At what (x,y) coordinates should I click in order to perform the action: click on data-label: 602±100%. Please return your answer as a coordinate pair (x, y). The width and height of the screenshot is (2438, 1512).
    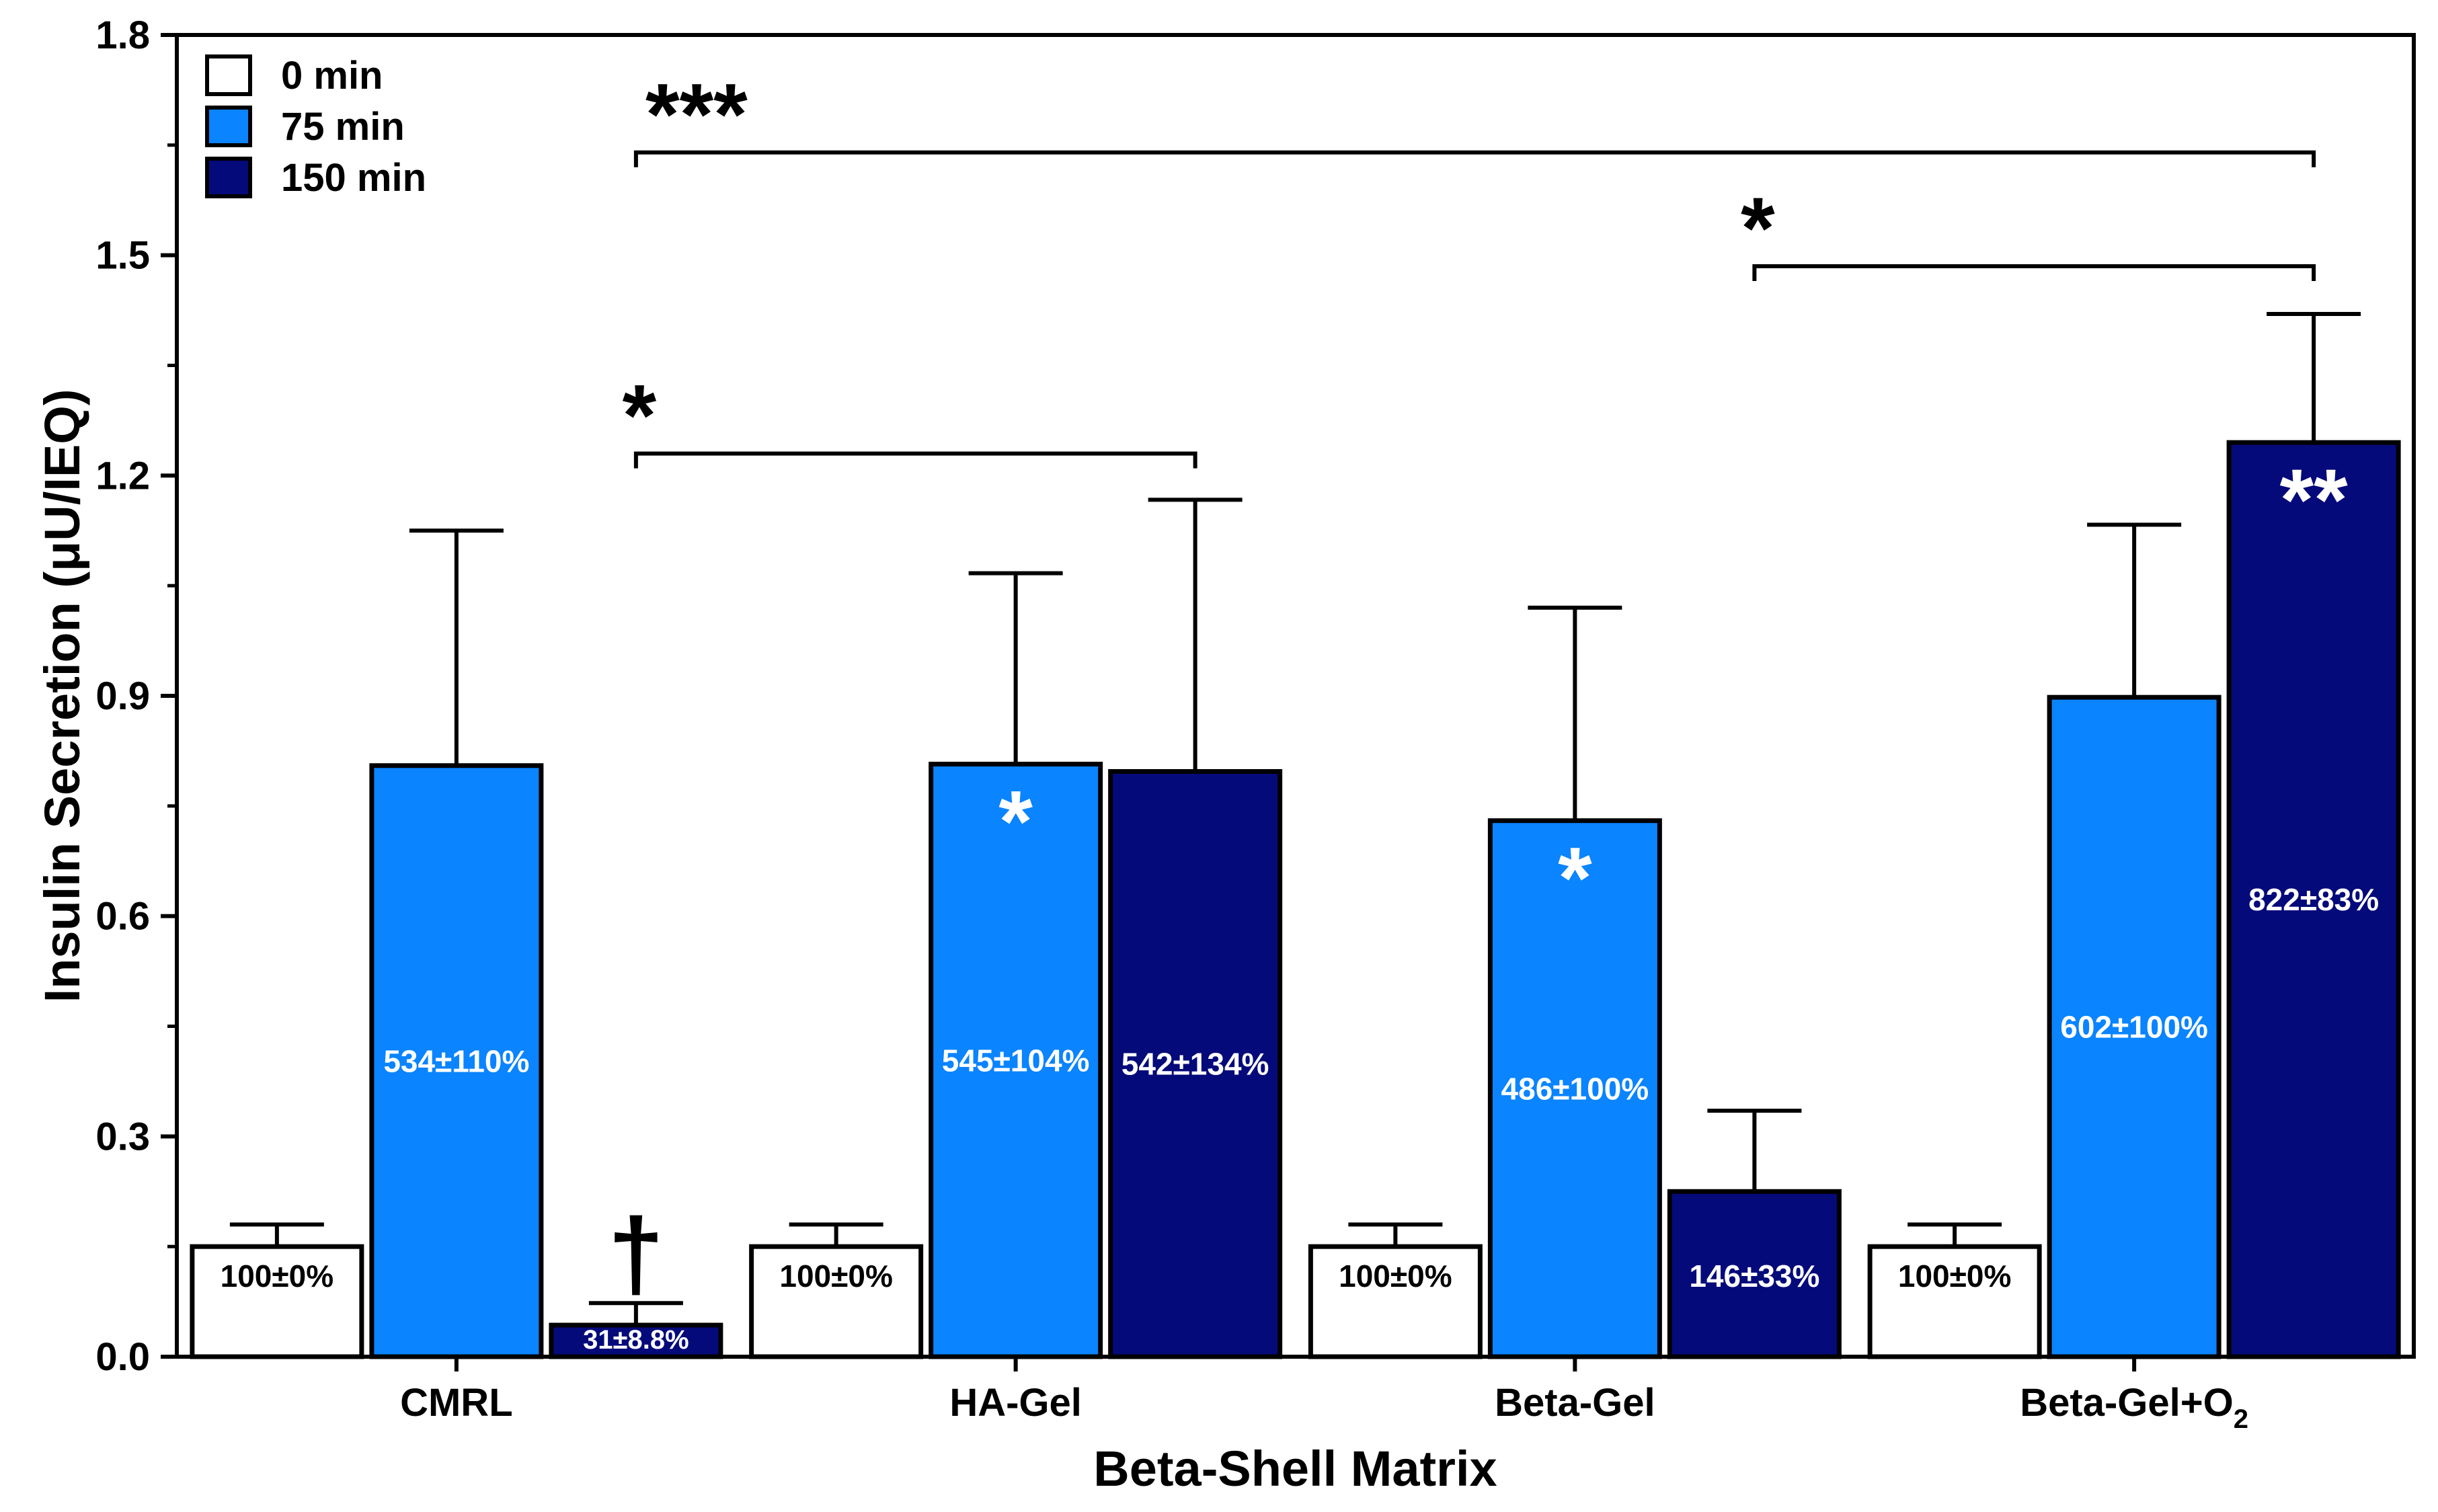
    Looking at the image, I should click on (2134, 1027).